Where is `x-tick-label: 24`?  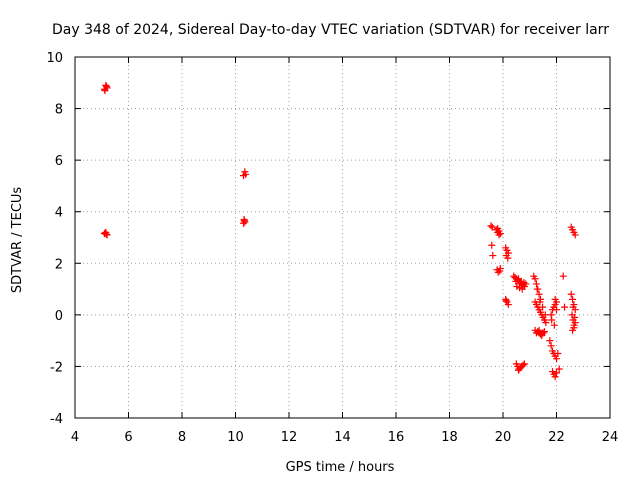
x-tick-label: 24 is located at coordinates (610, 437).